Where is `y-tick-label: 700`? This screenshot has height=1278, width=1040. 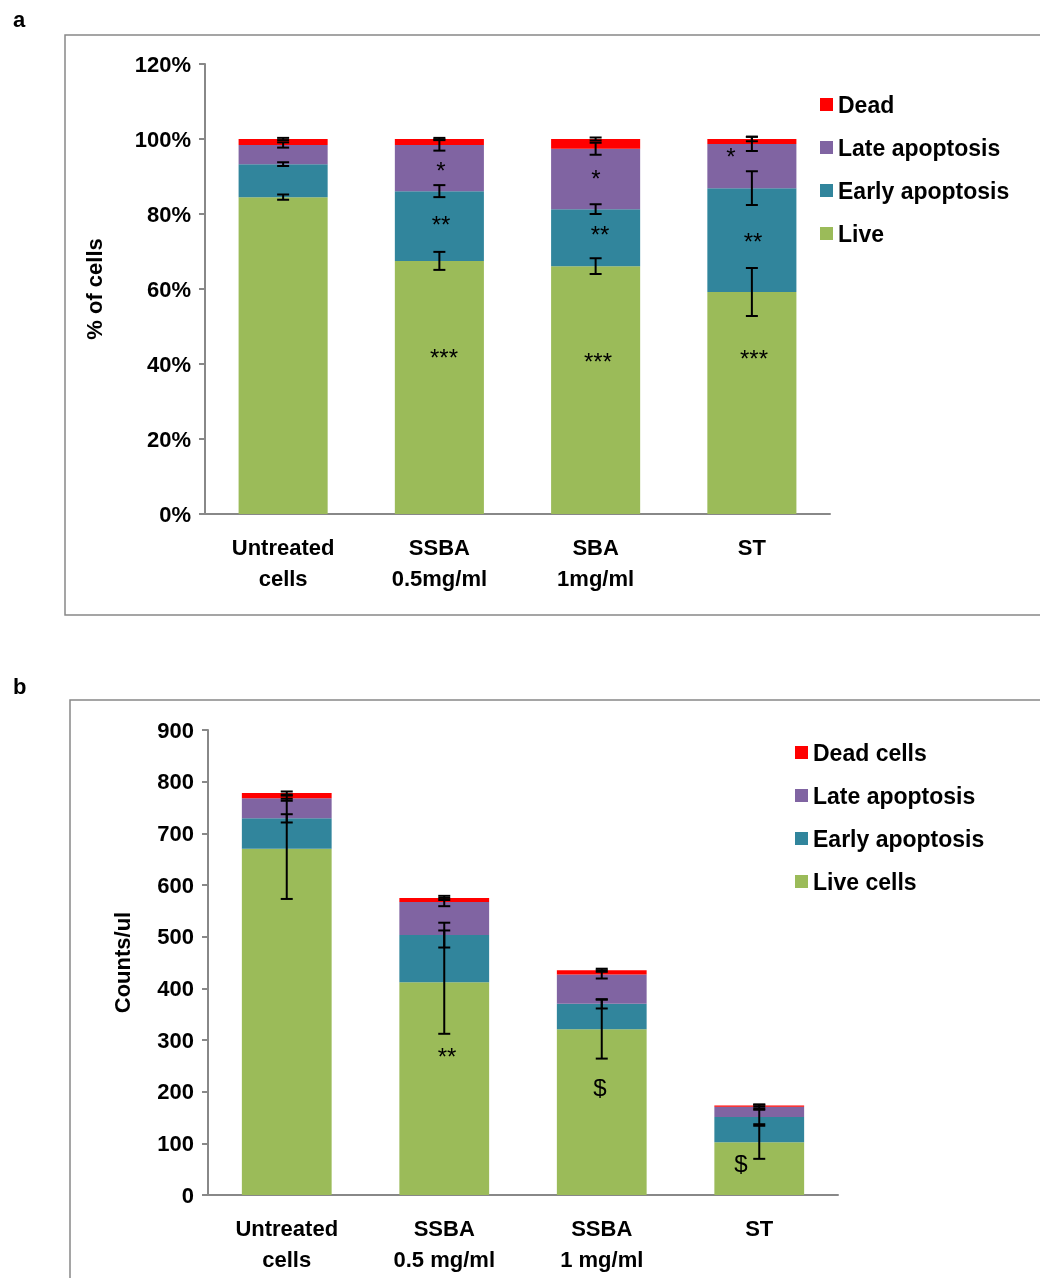 y-tick-label: 700 is located at coordinates (175, 833).